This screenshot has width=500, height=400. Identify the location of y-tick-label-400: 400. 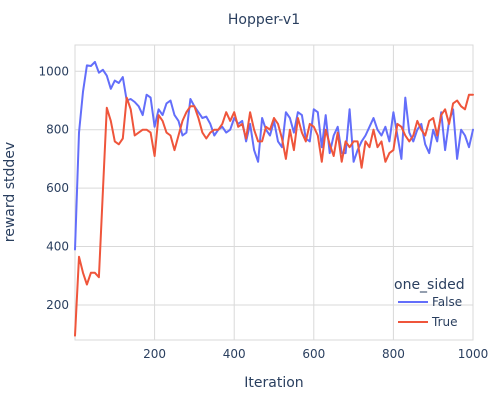
(57, 247).